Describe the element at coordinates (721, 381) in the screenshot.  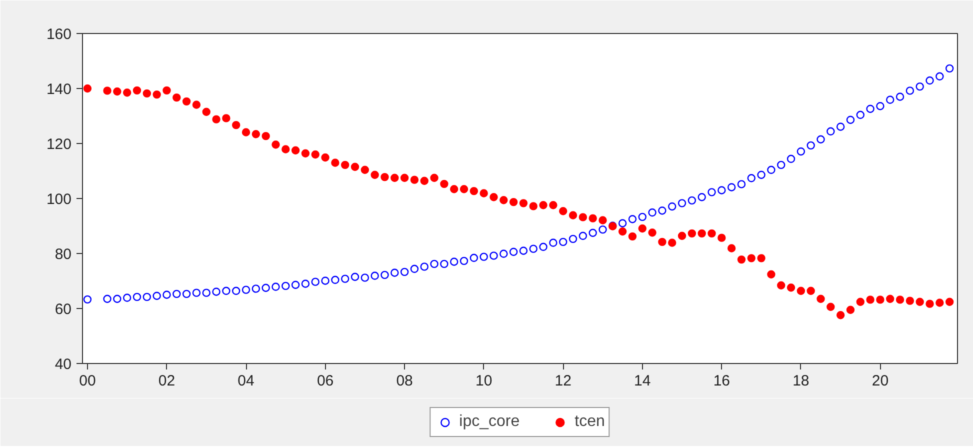
I see `x-tick-label: 16` at that location.